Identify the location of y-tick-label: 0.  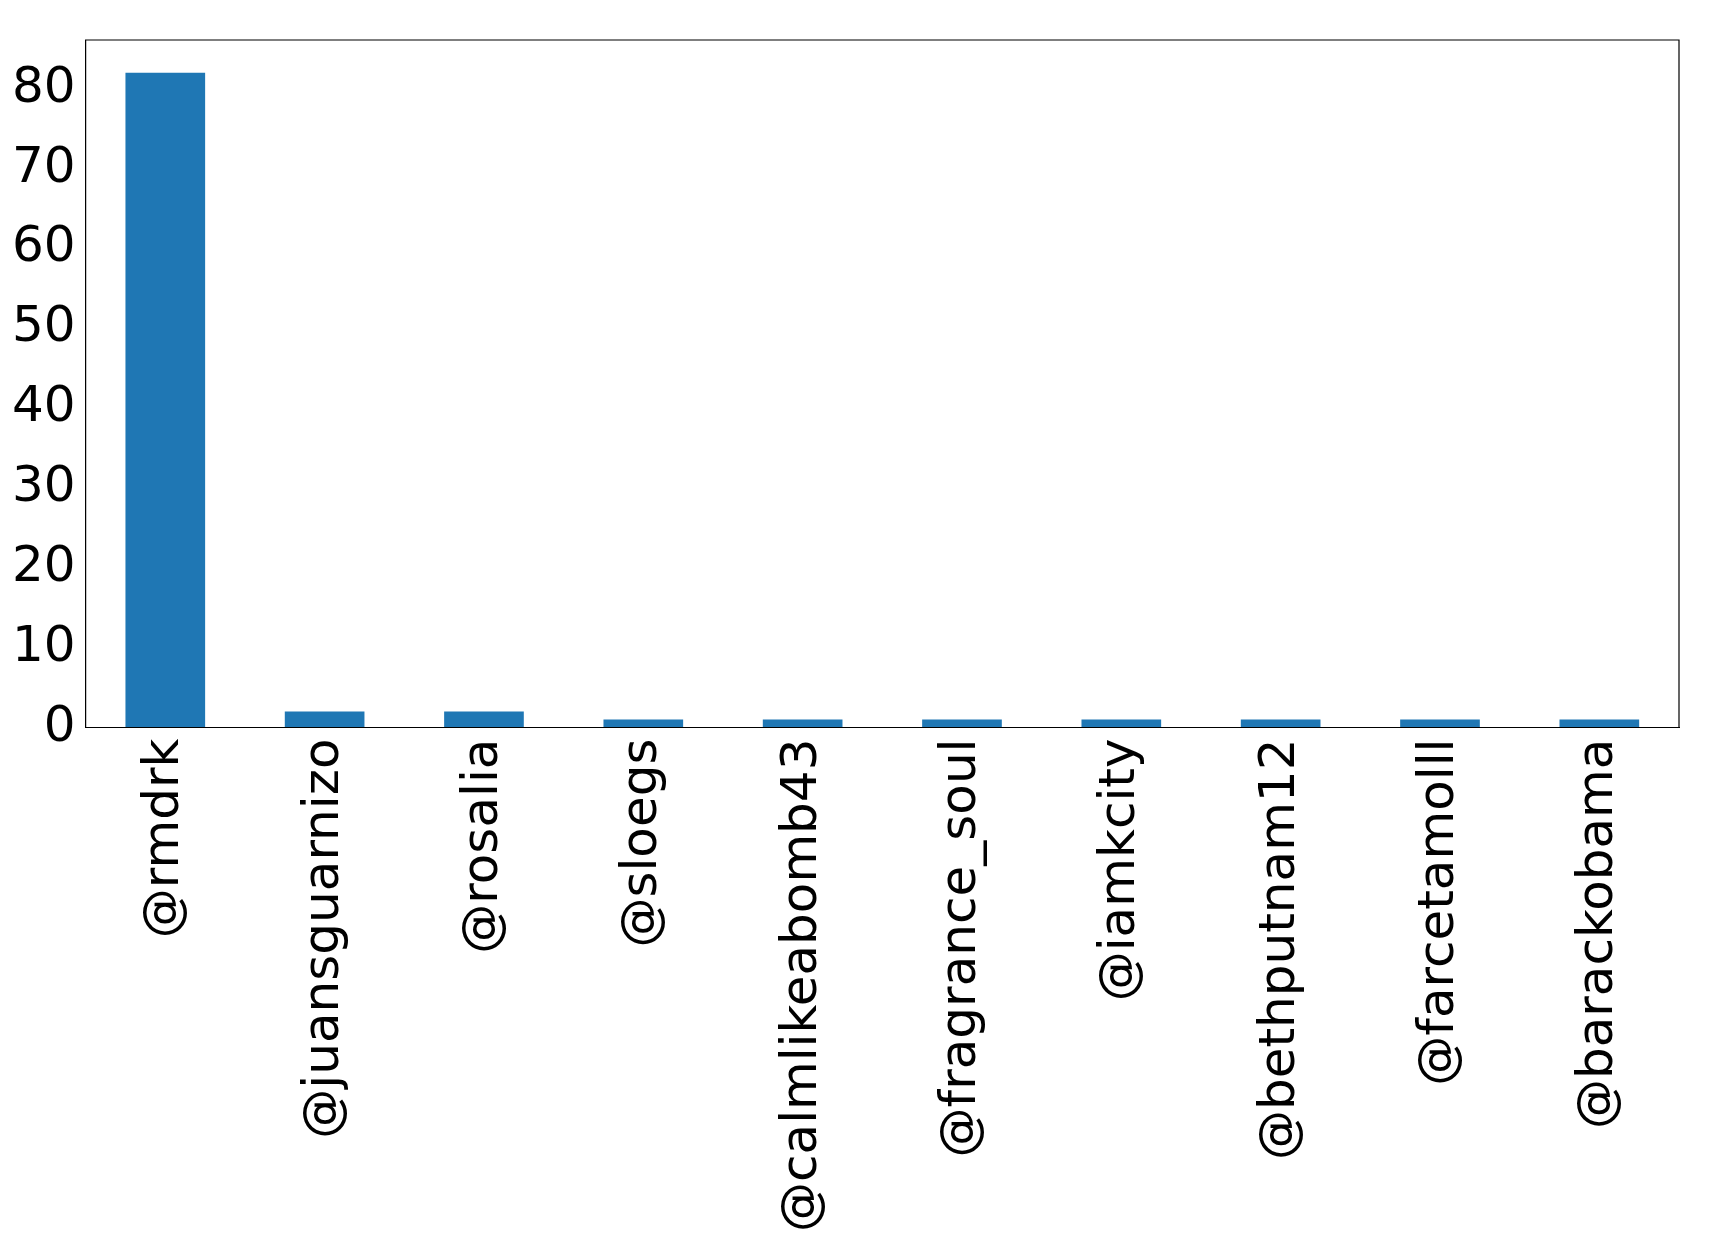
(59, 723).